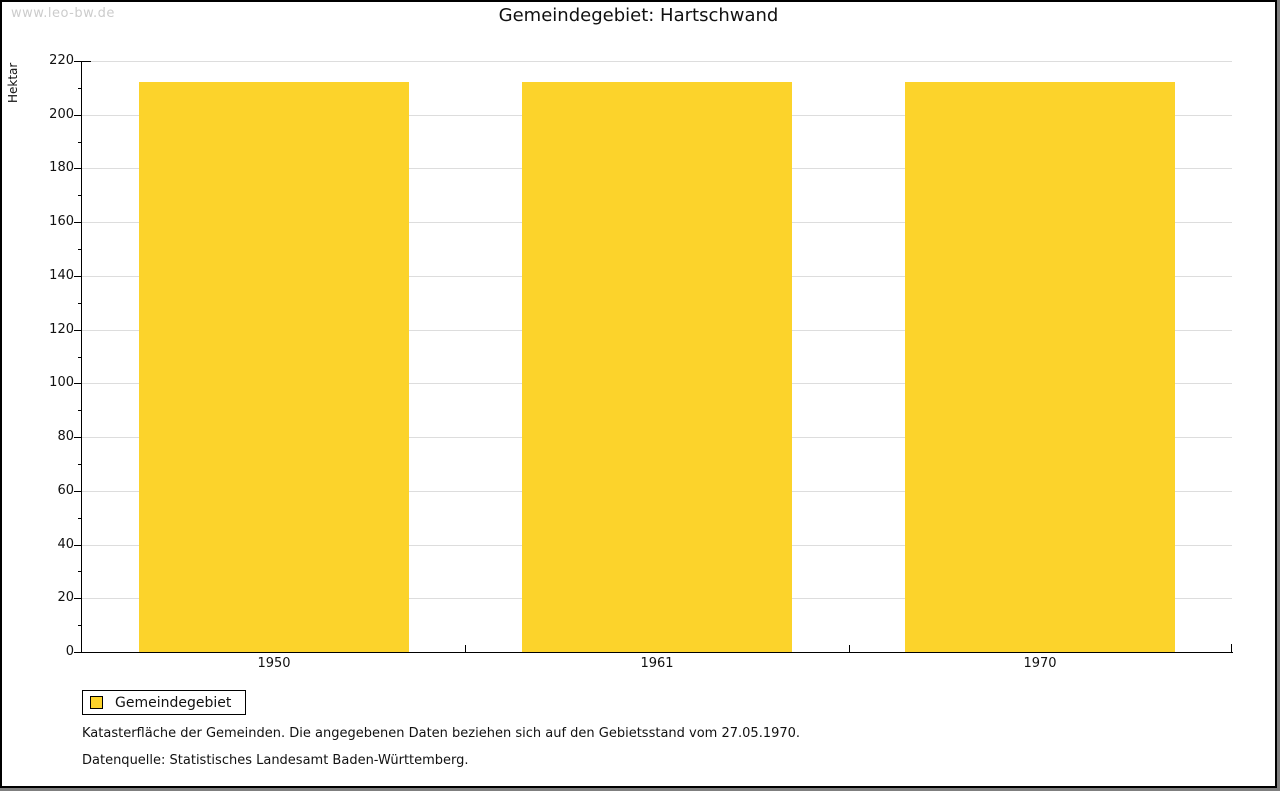 This screenshot has height=791, width=1280. I want to click on x-tick-label-1961: 1961, so click(657, 663).